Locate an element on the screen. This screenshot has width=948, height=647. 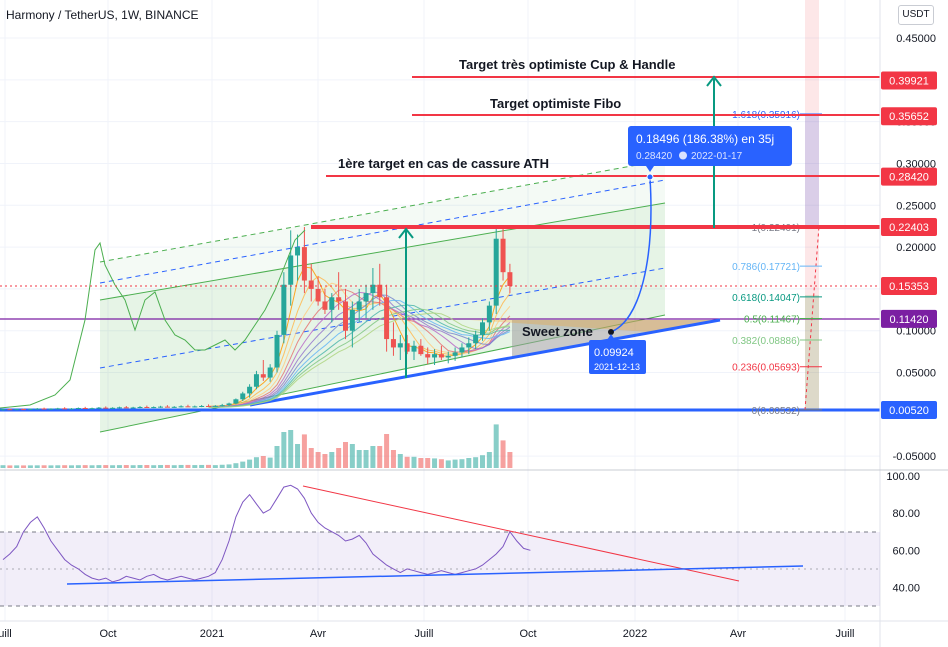
annotation-fibo: Target optimiste Fibo is located at coordinates (555, 103).